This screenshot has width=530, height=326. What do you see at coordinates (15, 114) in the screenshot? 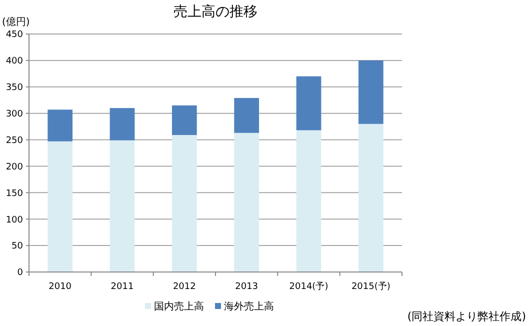
I see `y-tick-label: 300` at bounding box center [15, 114].